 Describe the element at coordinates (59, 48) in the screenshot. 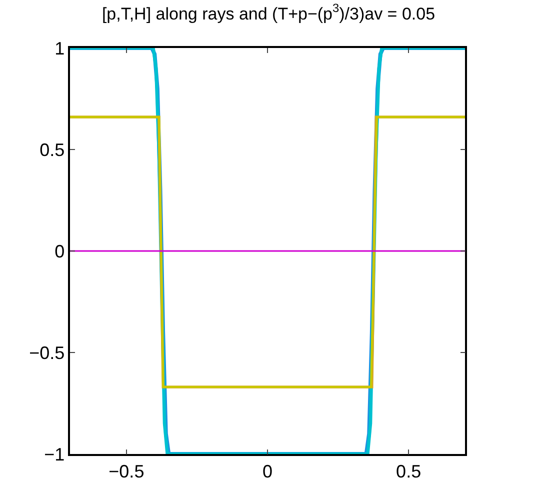

I see `y-tick-label: 1` at that location.